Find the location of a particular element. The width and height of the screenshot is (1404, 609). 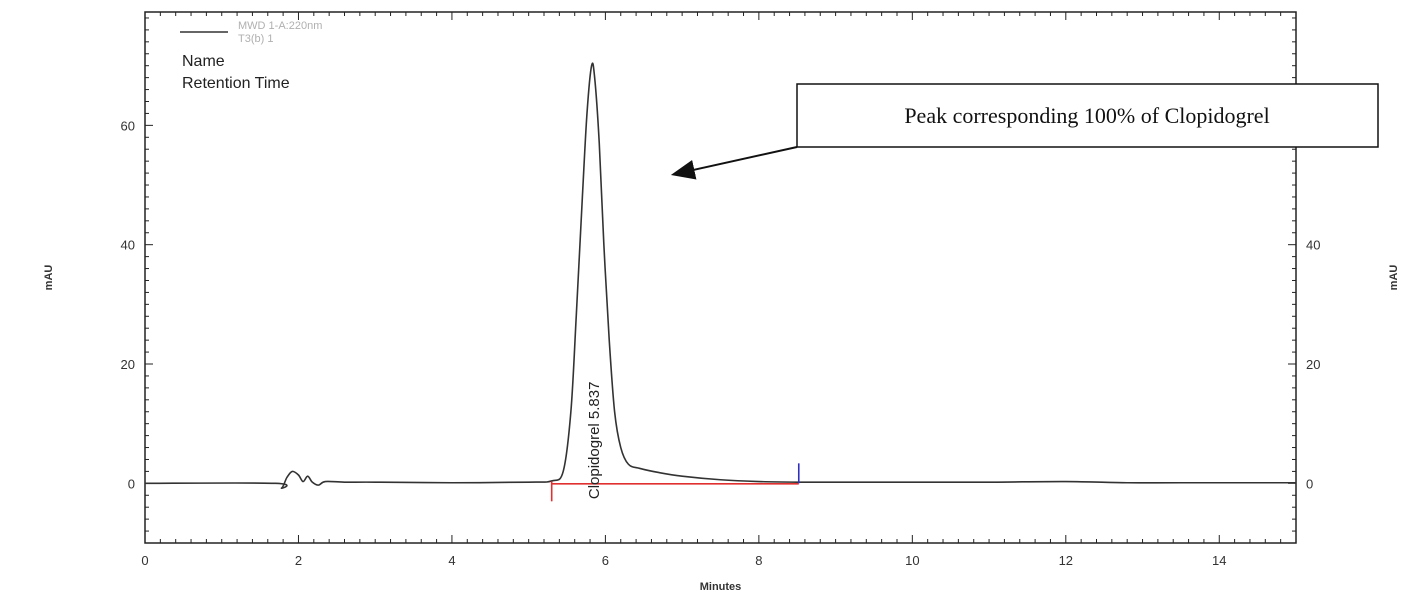

y-tick-label-right: 40 is located at coordinates (1313, 245).